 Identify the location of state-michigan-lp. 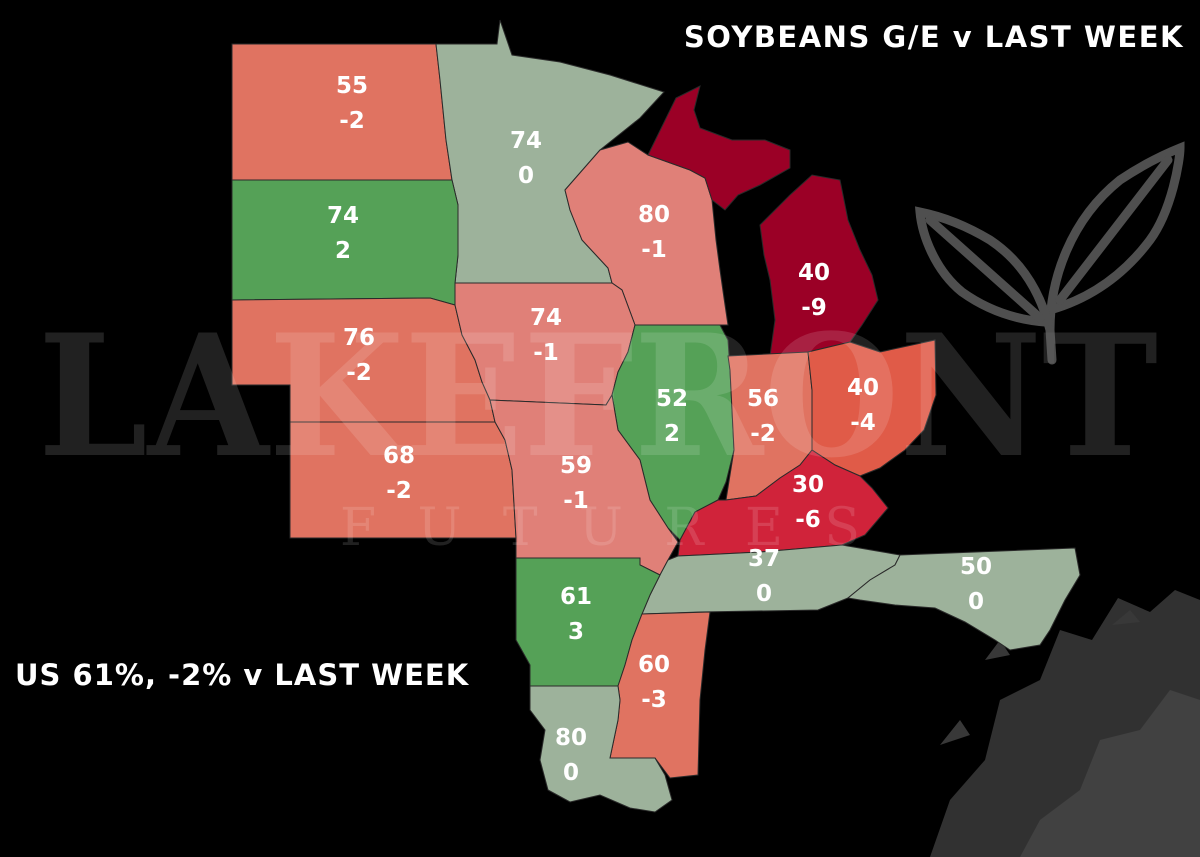
(819, 265).